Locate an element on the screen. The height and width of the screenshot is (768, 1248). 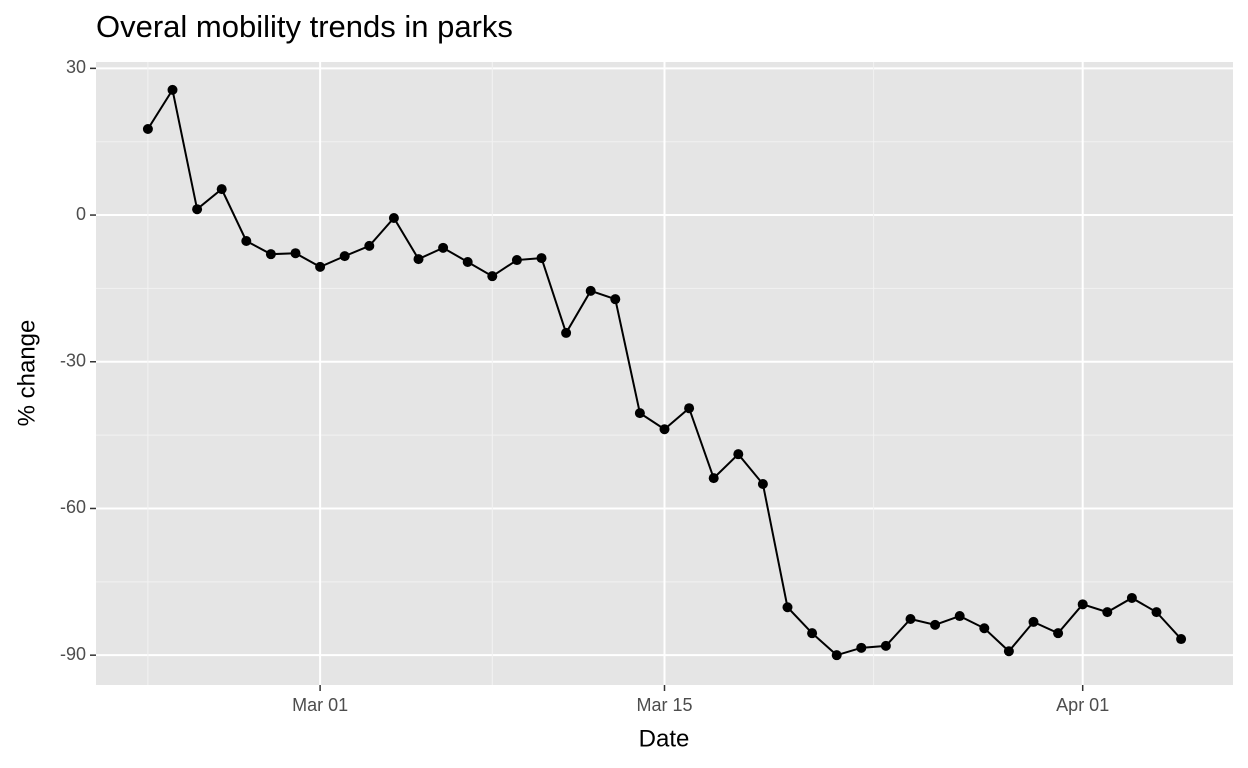
y-tick-label: 30 is located at coordinates (76, 67).